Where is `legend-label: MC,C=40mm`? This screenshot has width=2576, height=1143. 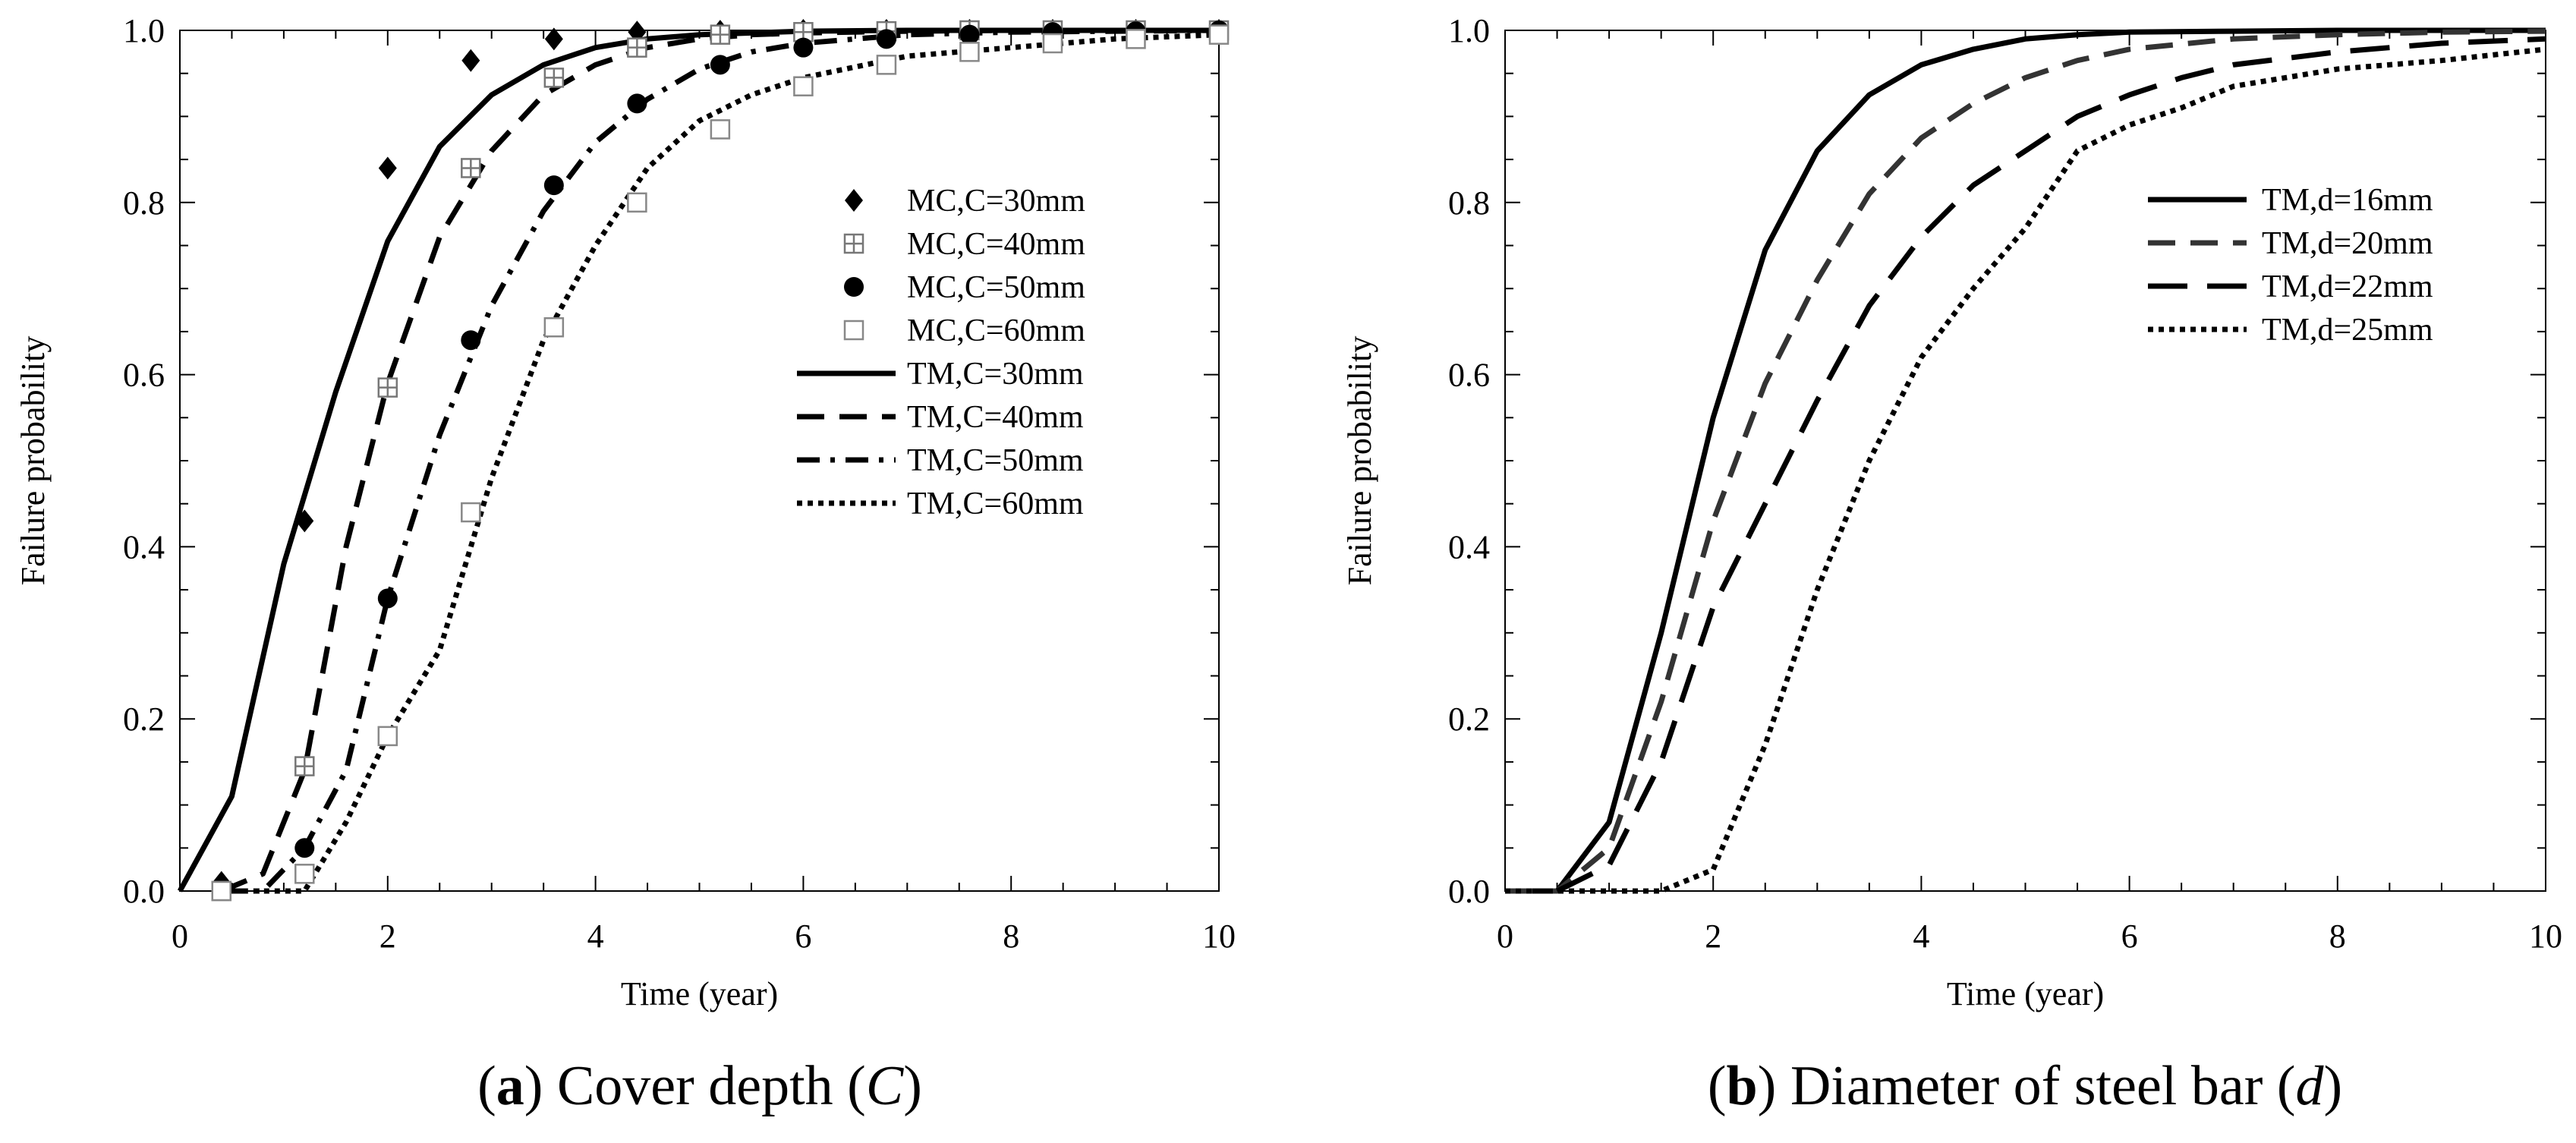 legend-label: MC,C=40mm is located at coordinates (996, 244).